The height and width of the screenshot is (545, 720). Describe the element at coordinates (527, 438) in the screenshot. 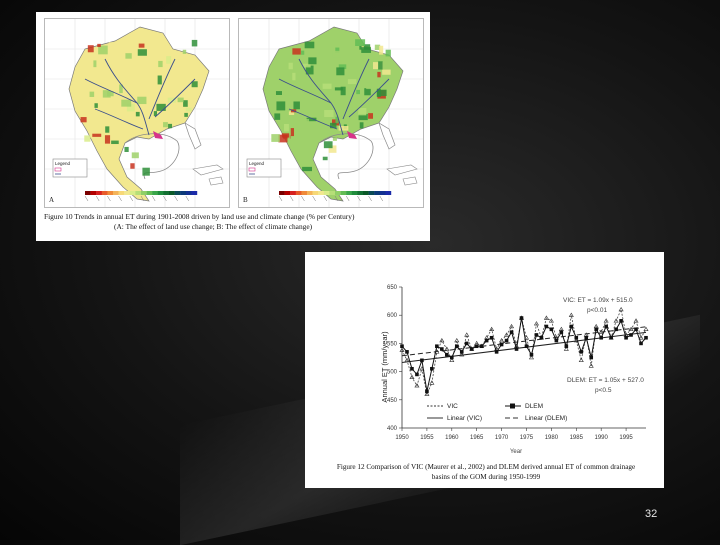

I see `x-tick-label: 1975` at that location.